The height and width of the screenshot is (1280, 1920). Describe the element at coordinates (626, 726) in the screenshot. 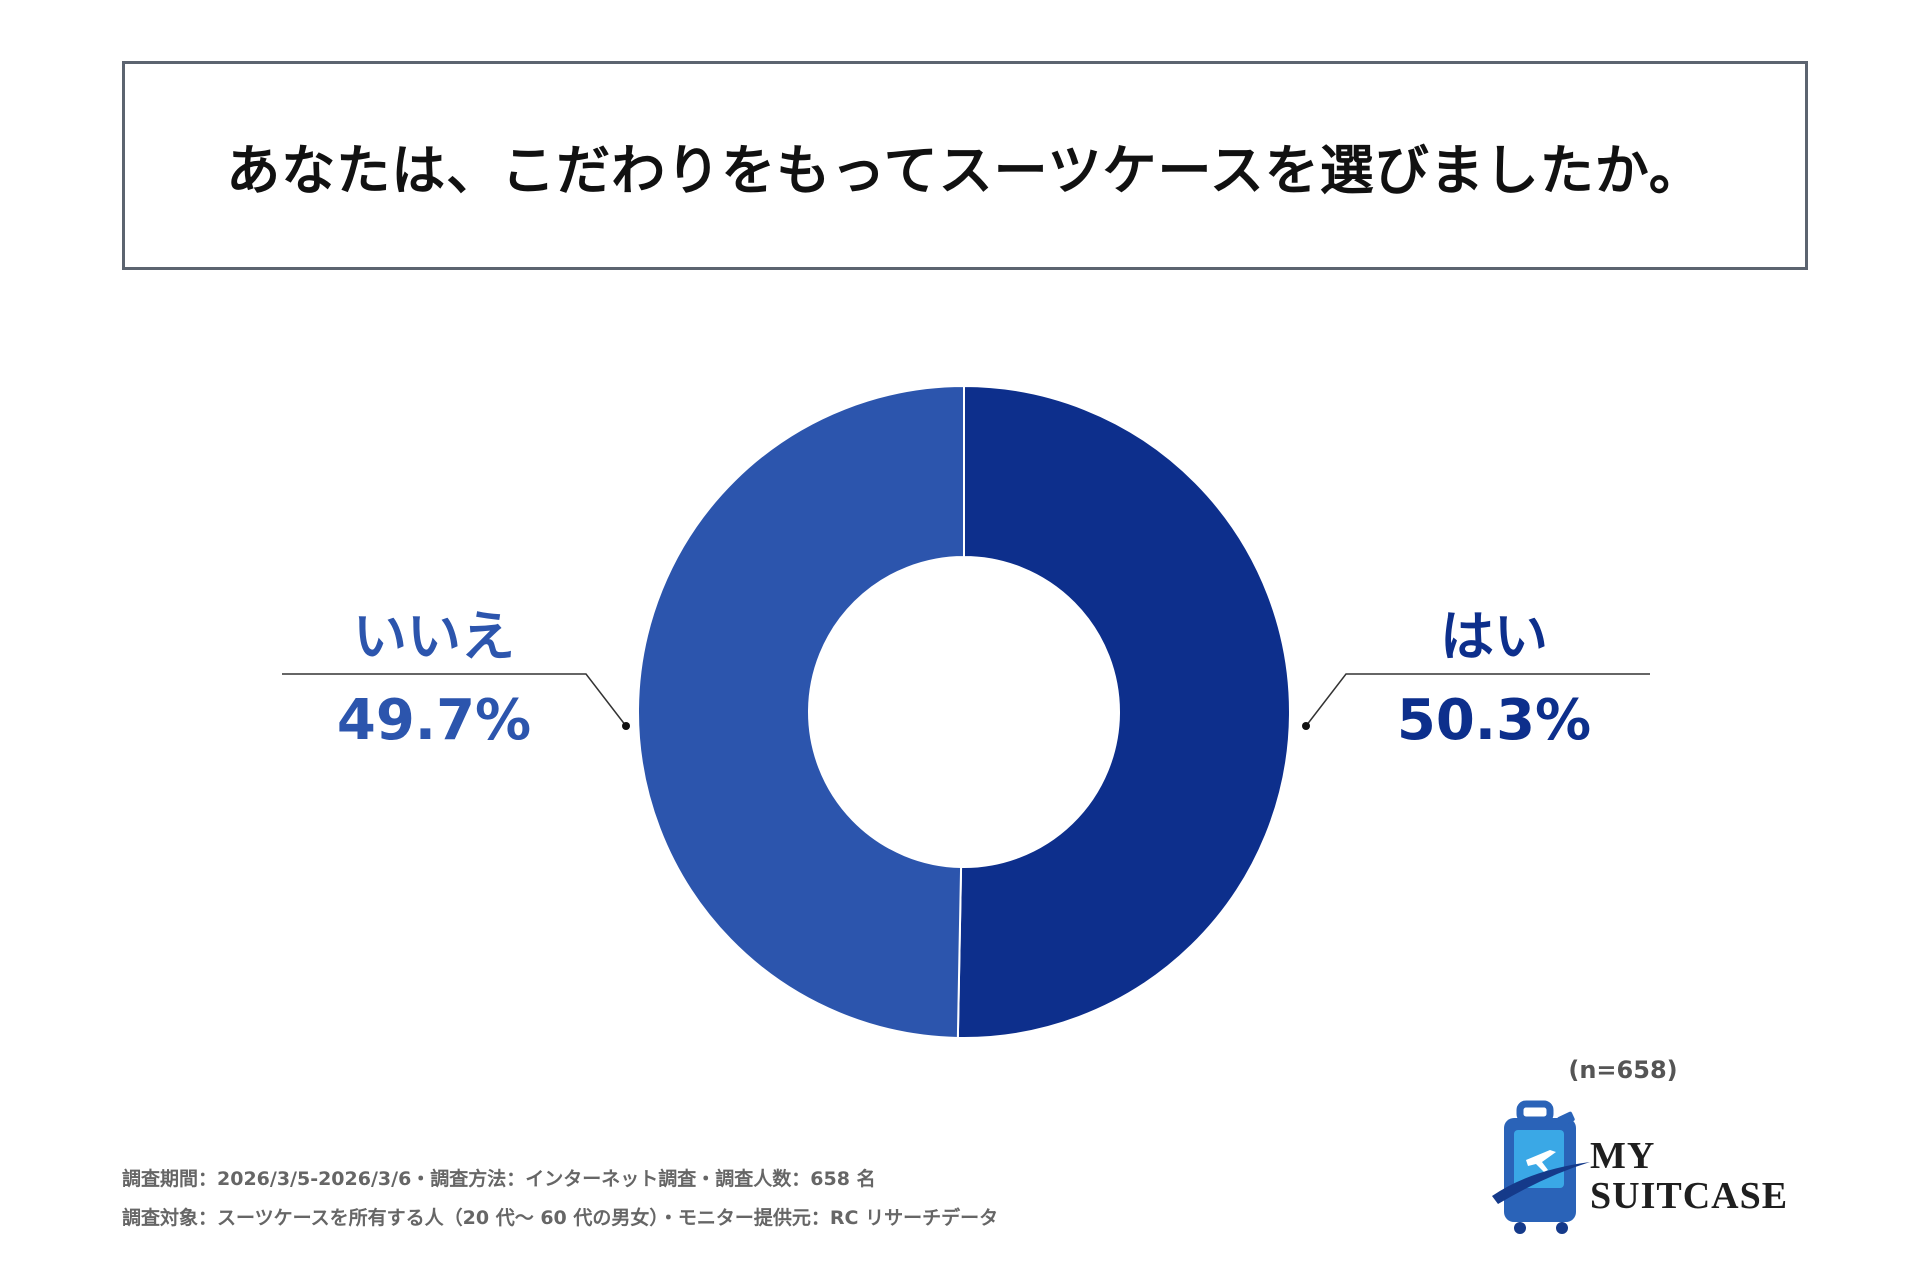

I see `iie-leader-dot` at that location.